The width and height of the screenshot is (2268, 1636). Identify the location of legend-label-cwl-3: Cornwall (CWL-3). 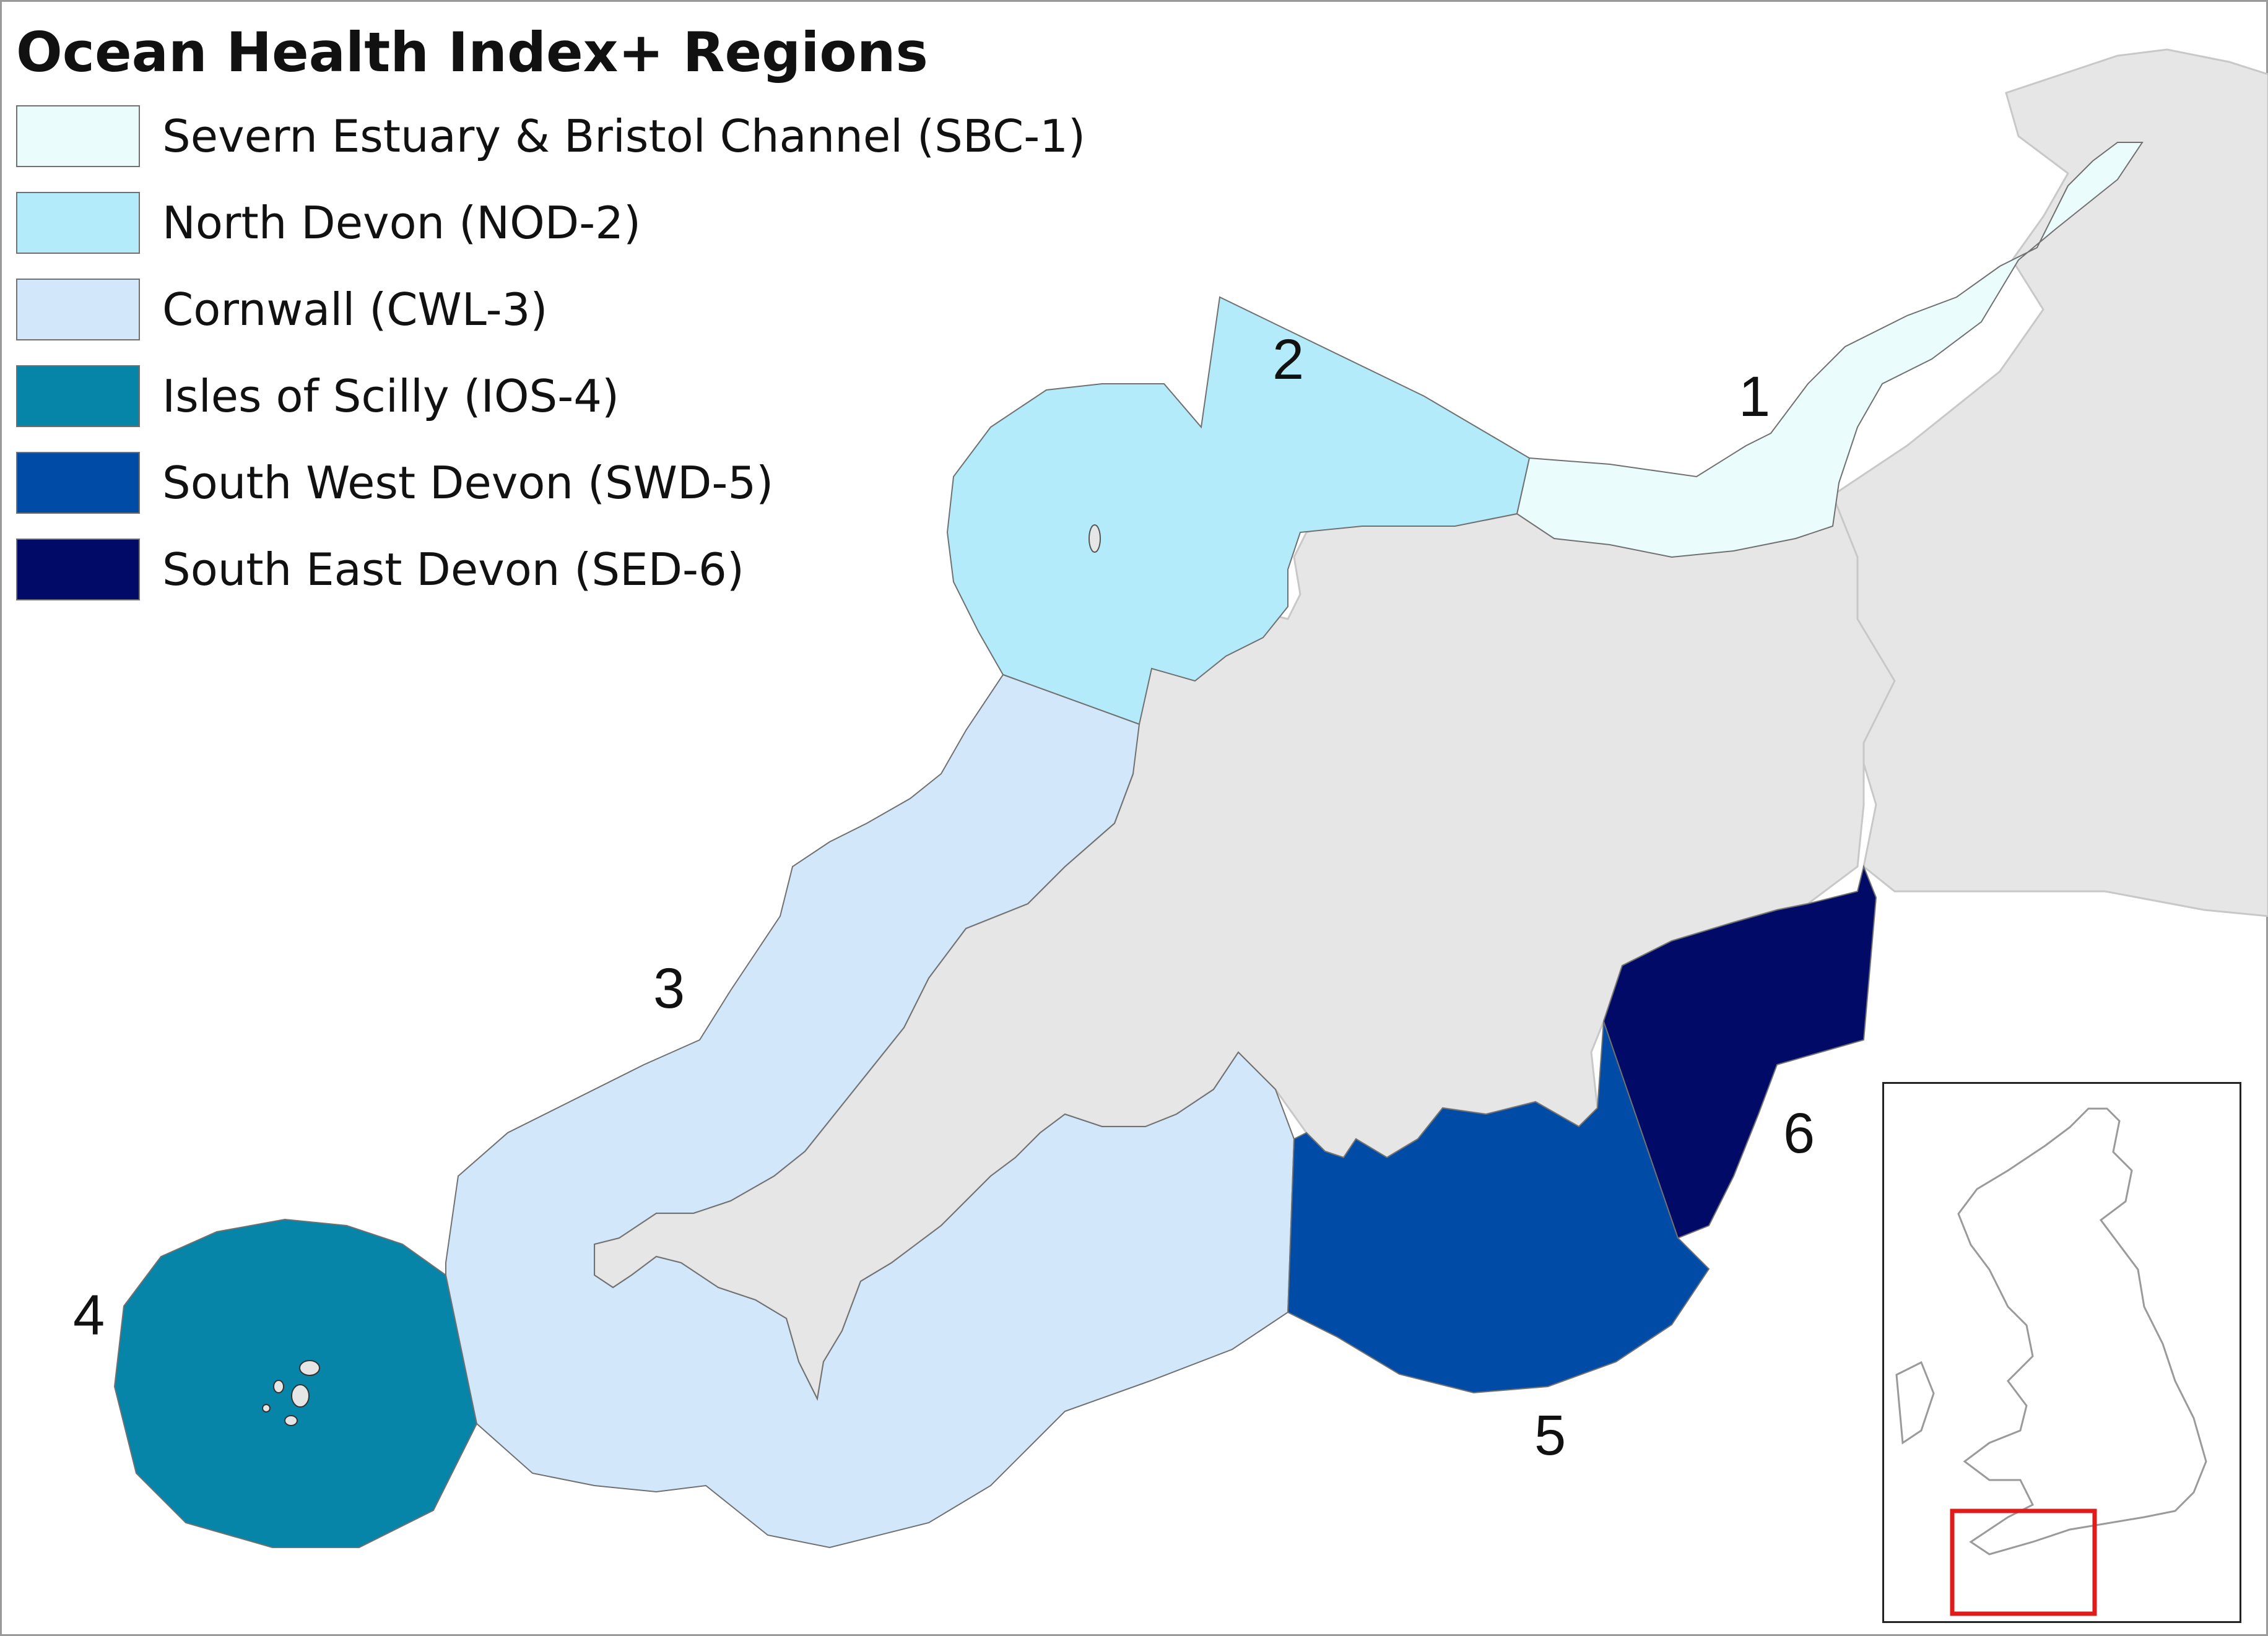
(355, 309).